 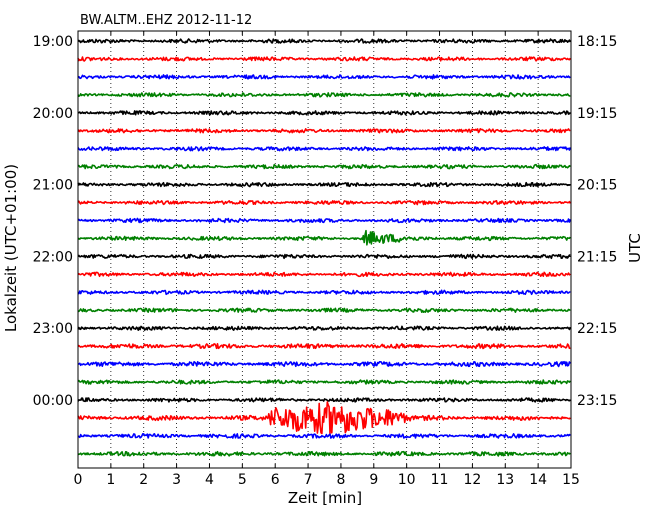 What do you see at coordinates (407, 480) in the screenshot?
I see `x-tick-label: 10` at bounding box center [407, 480].